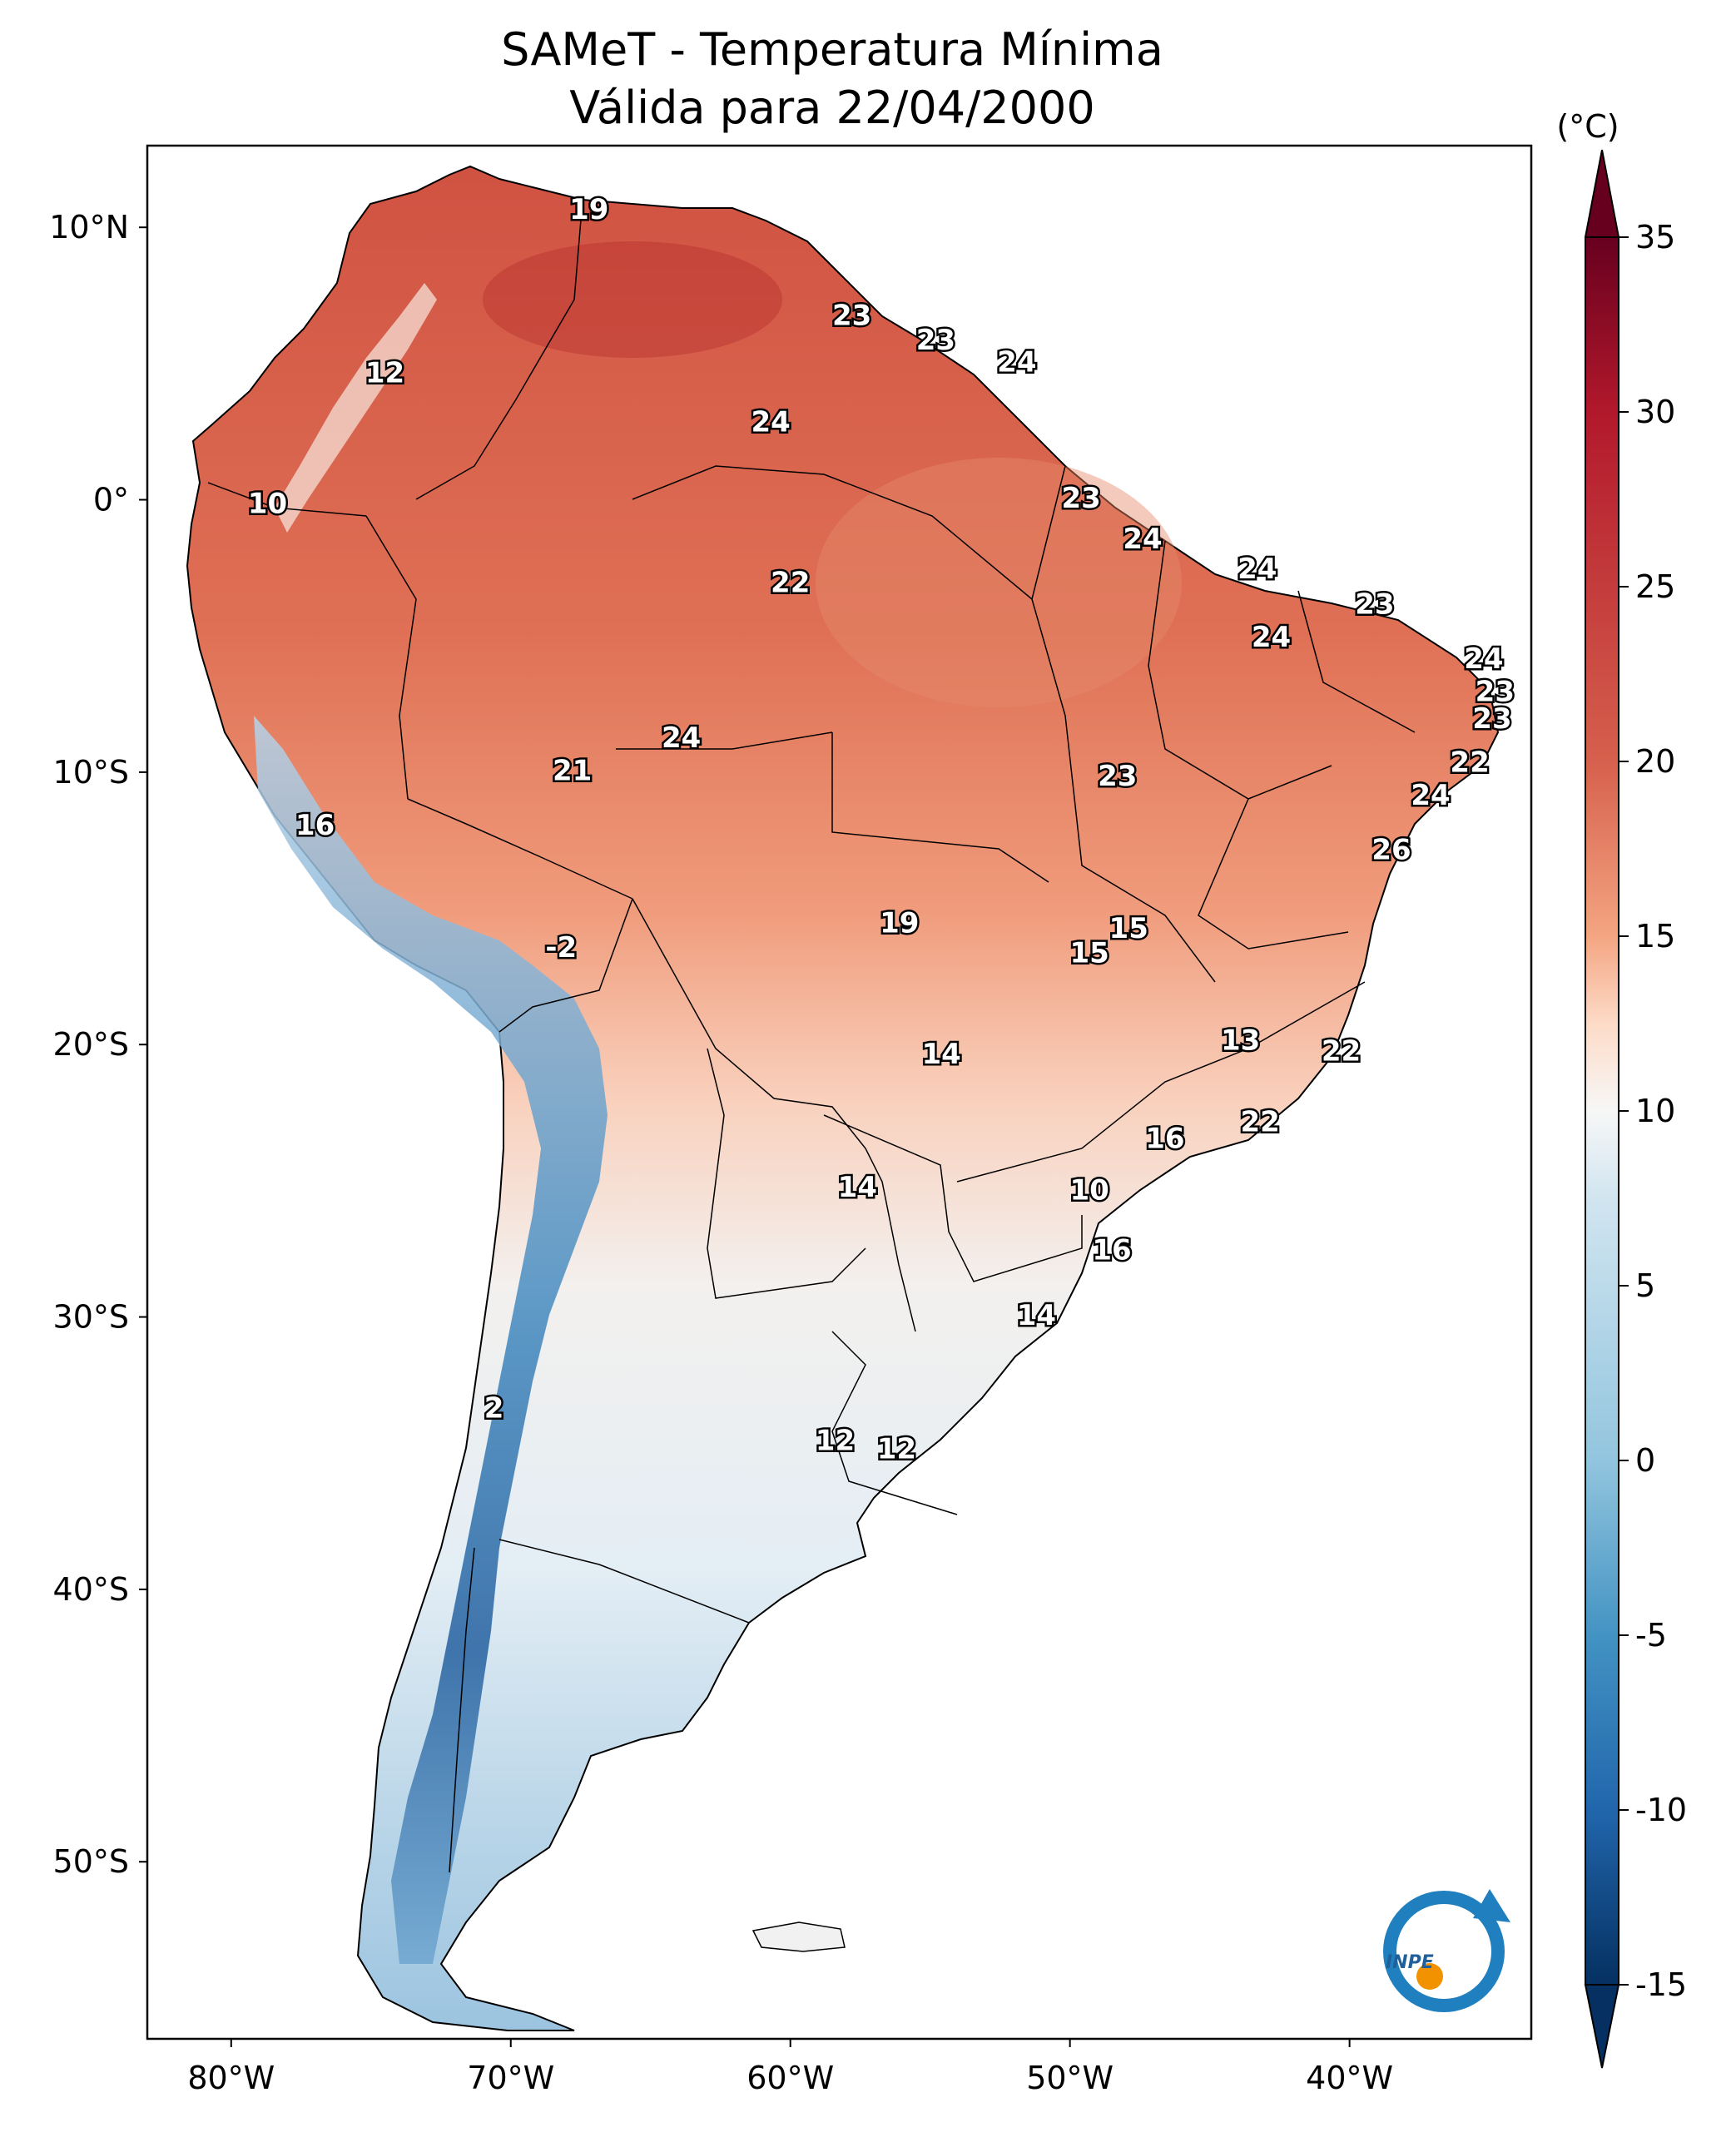 The image size is (1736, 2152). I want to click on station-value-label: 26, so click(1391, 849).